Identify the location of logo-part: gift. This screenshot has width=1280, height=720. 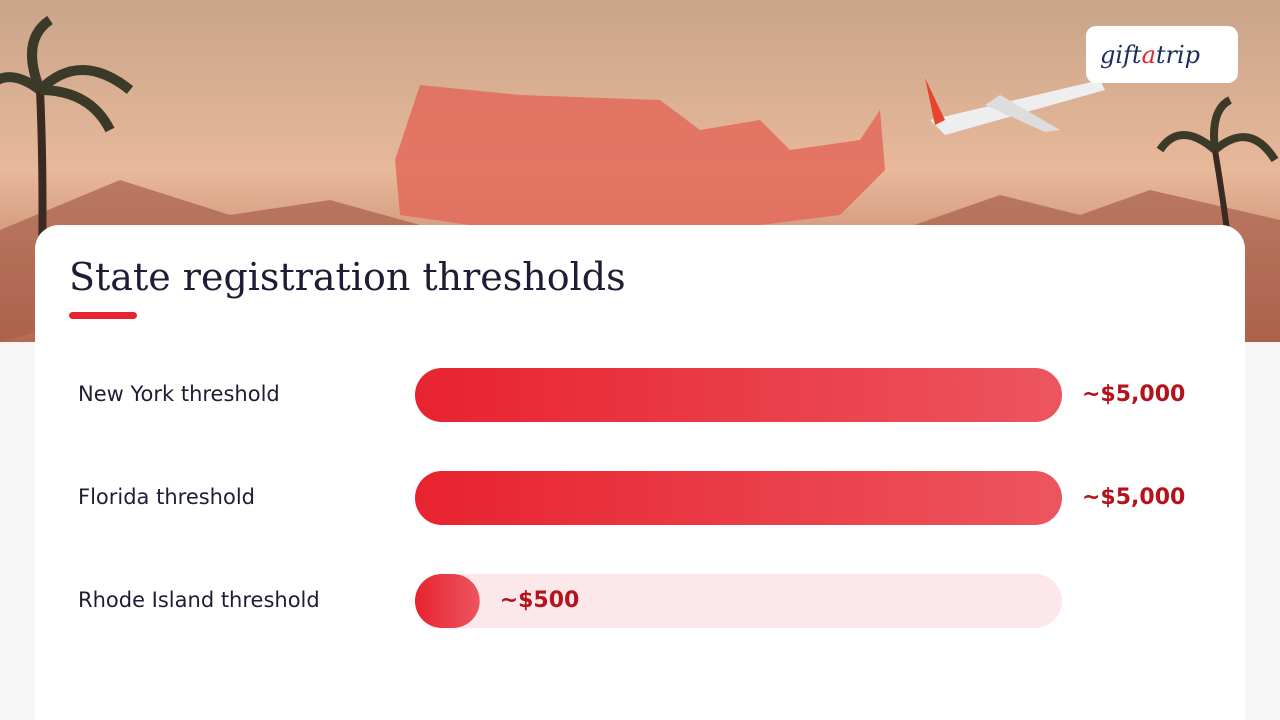
(1121, 55).